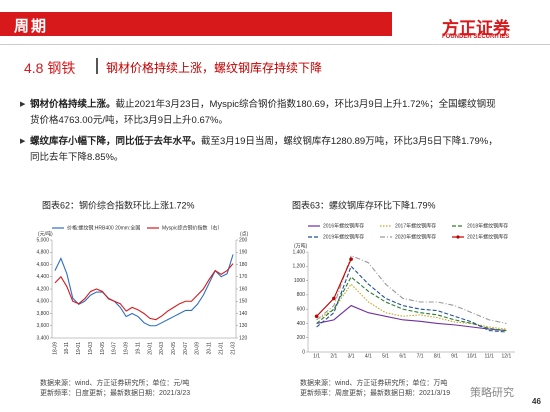 This screenshot has width=550, height=412. What do you see at coordinates (115, 383) in the screenshot?
I see `source-line: 数据来源：wind、方正证券研究所；单位：元/吨` at bounding box center [115, 383].